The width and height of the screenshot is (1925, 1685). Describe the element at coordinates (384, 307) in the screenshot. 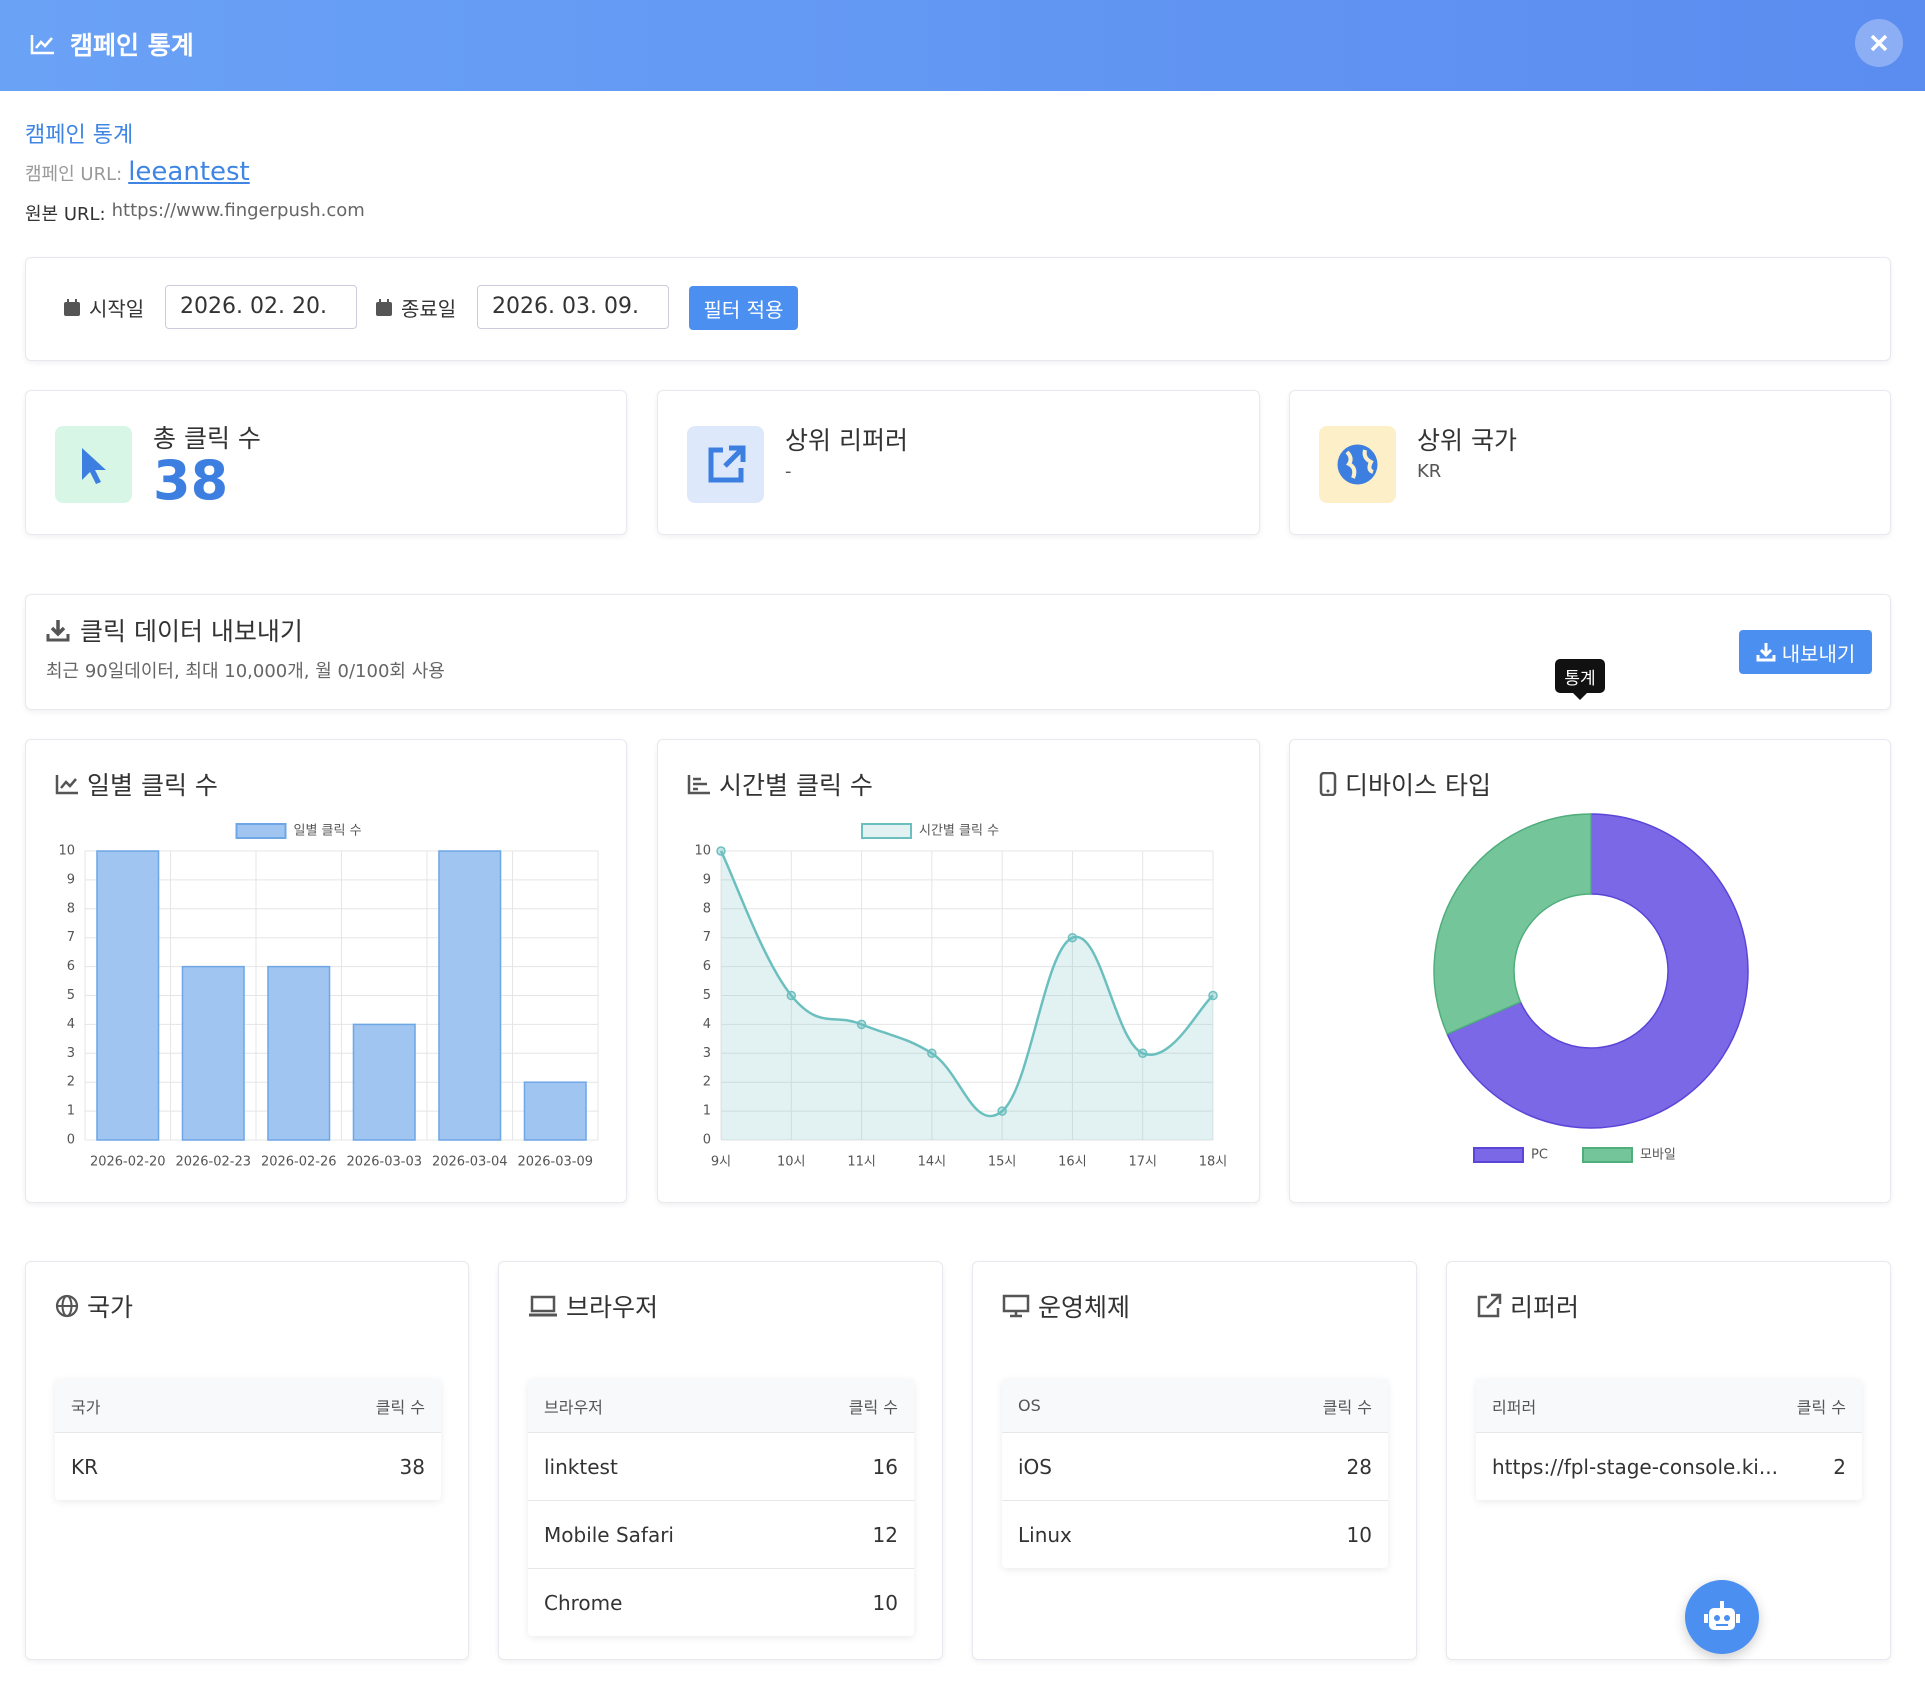

I see `calendar-icon` at that location.